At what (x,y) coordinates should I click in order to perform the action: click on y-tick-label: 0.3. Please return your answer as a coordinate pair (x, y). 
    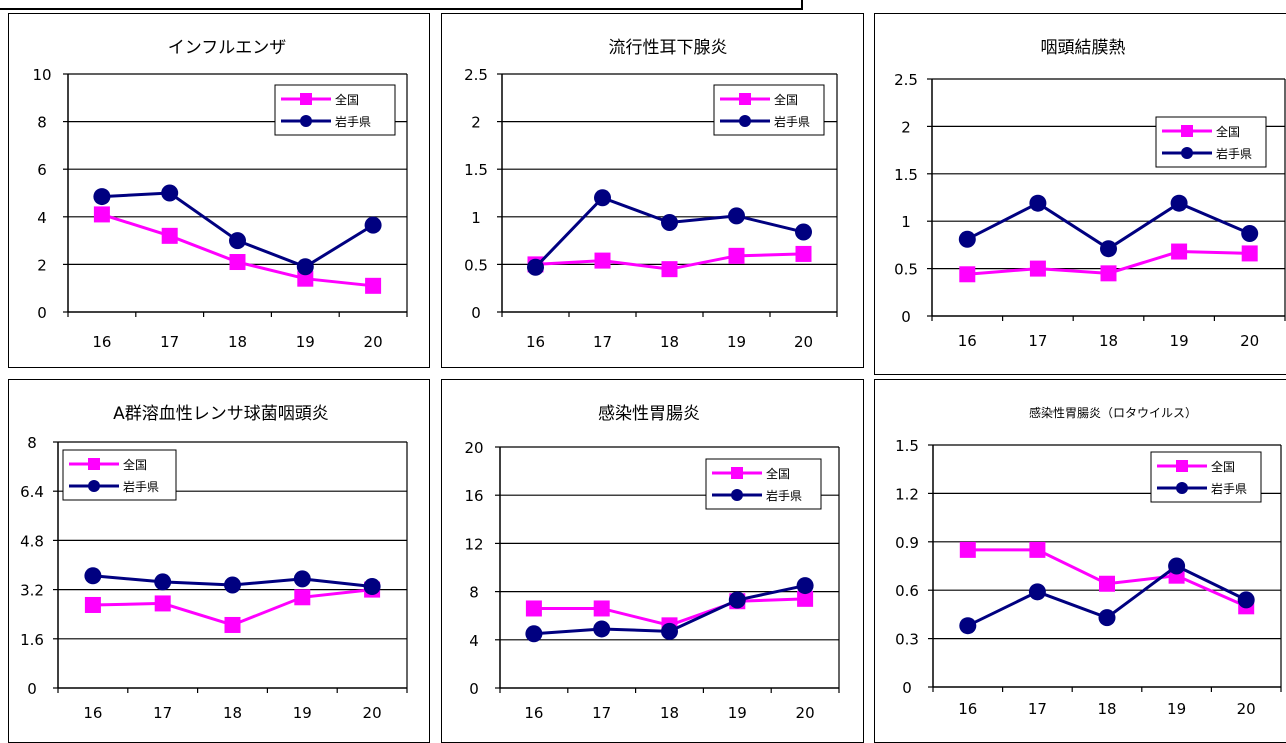
    Looking at the image, I should click on (907, 640).